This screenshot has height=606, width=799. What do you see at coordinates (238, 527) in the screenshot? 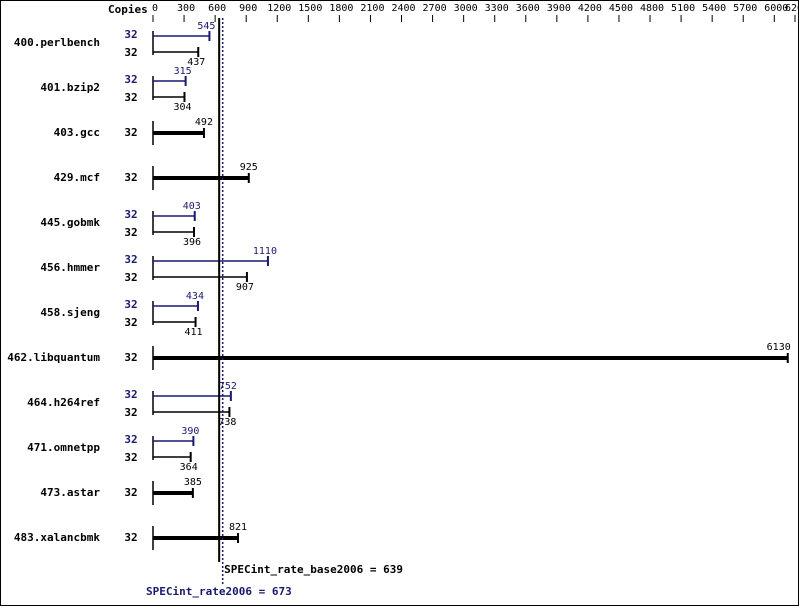
I see `value-label: 821` at bounding box center [238, 527].